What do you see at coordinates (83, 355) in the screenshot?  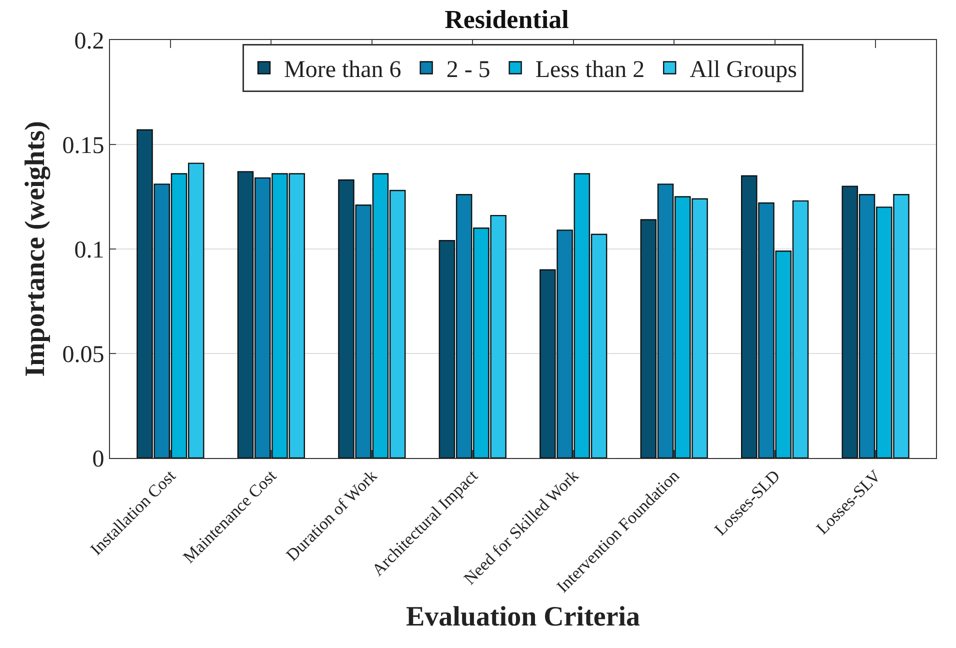 I see `y-tick-label: 0.05` at bounding box center [83, 355].